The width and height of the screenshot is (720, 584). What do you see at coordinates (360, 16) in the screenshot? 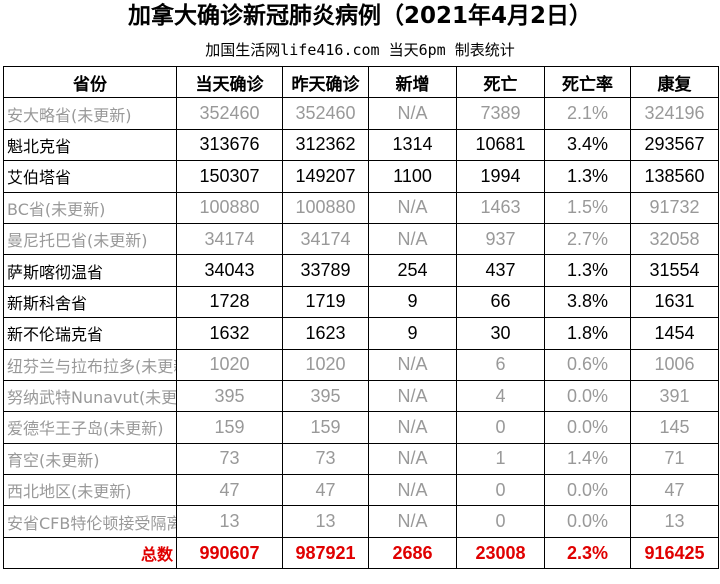
I see `title: 加拿大确诊新冠肺炎病例（2021年4月2日）` at bounding box center [360, 16].